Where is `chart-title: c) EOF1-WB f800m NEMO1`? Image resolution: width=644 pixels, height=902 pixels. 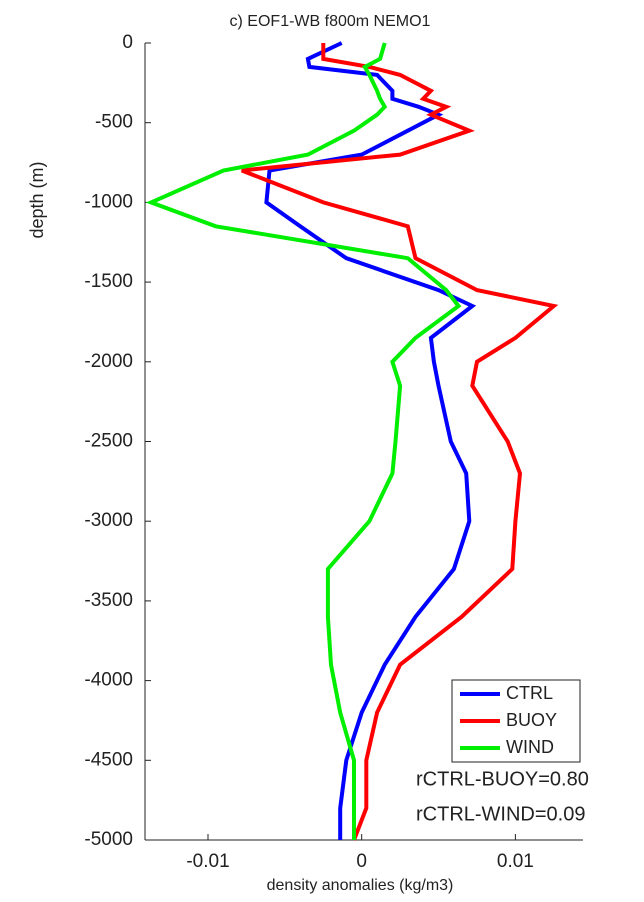 chart-title: c) EOF1-WB f800m NEMO1 is located at coordinates (330, 21).